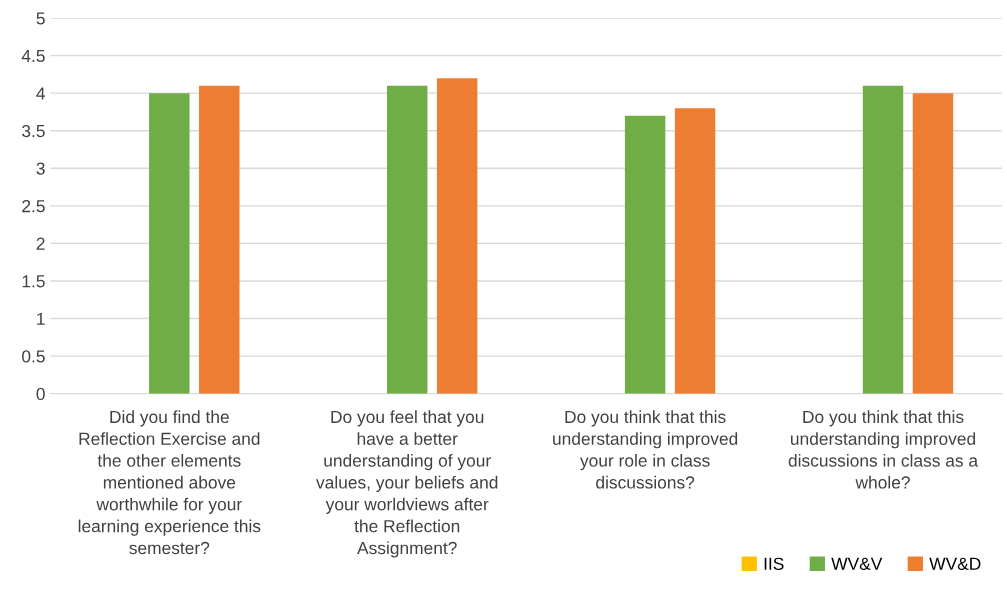 The image size is (1007, 601). What do you see at coordinates (774, 563) in the screenshot?
I see `legend-label: IIS` at bounding box center [774, 563].